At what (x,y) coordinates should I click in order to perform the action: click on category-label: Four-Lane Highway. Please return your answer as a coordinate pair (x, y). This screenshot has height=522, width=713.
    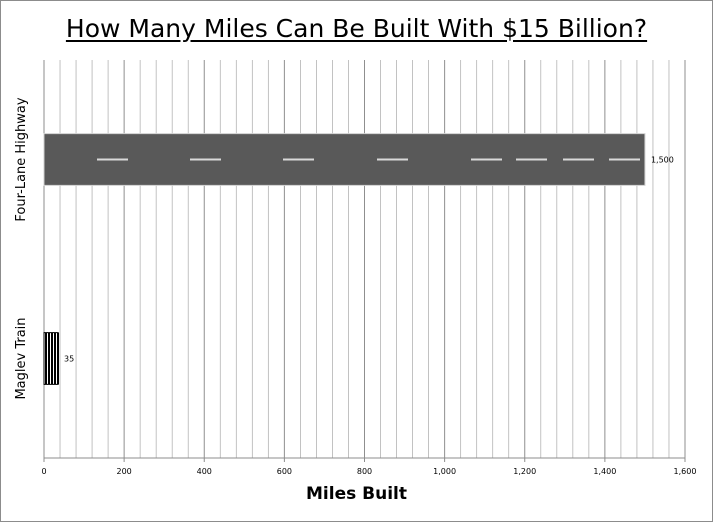
    Looking at the image, I should click on (21, 159).